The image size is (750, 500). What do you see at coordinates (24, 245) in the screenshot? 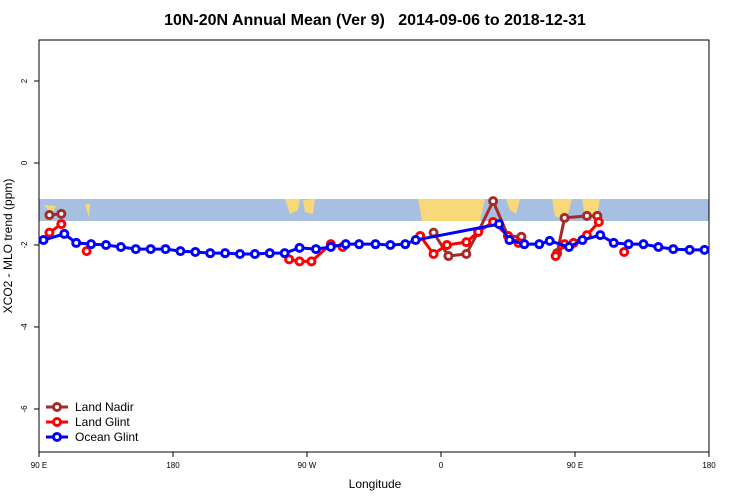
I see `y-tick-label: -2` at bounding box center [24, 245].